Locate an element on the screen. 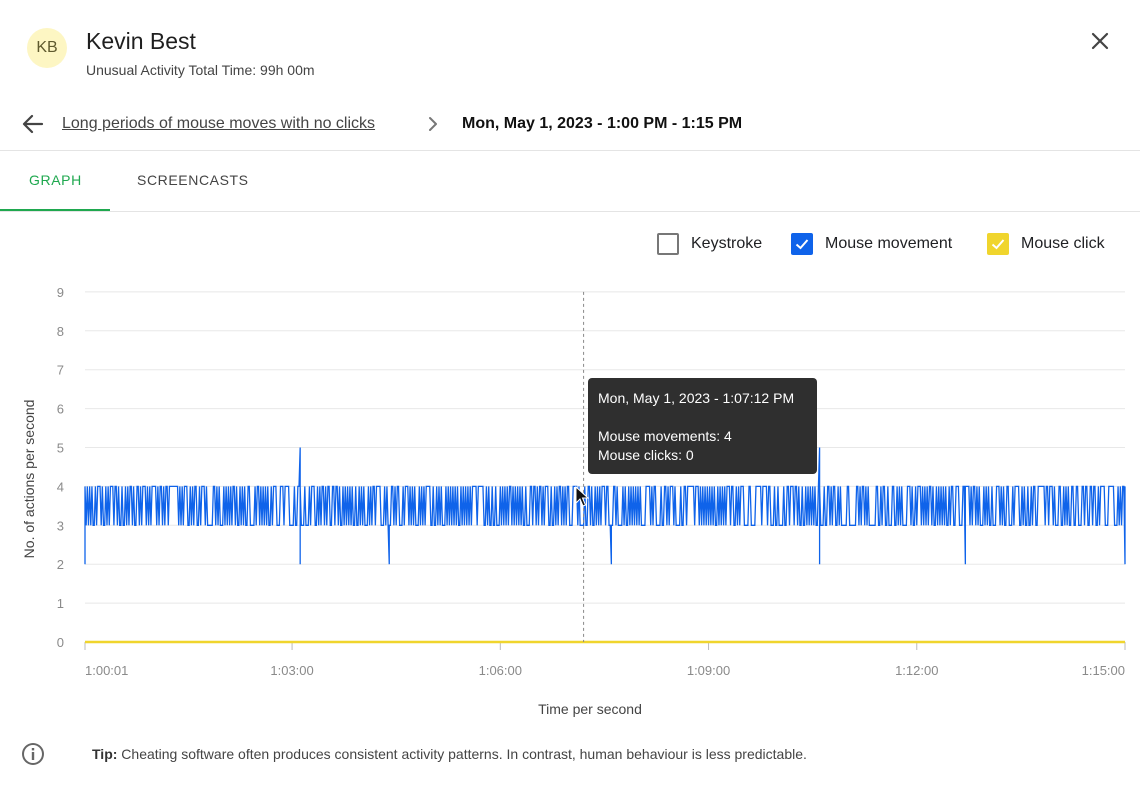 Image resolution: width=1140 pixels, height=800 pixels. legend-mouse-movement: Mouse movement is located at coordinates (871, 244).